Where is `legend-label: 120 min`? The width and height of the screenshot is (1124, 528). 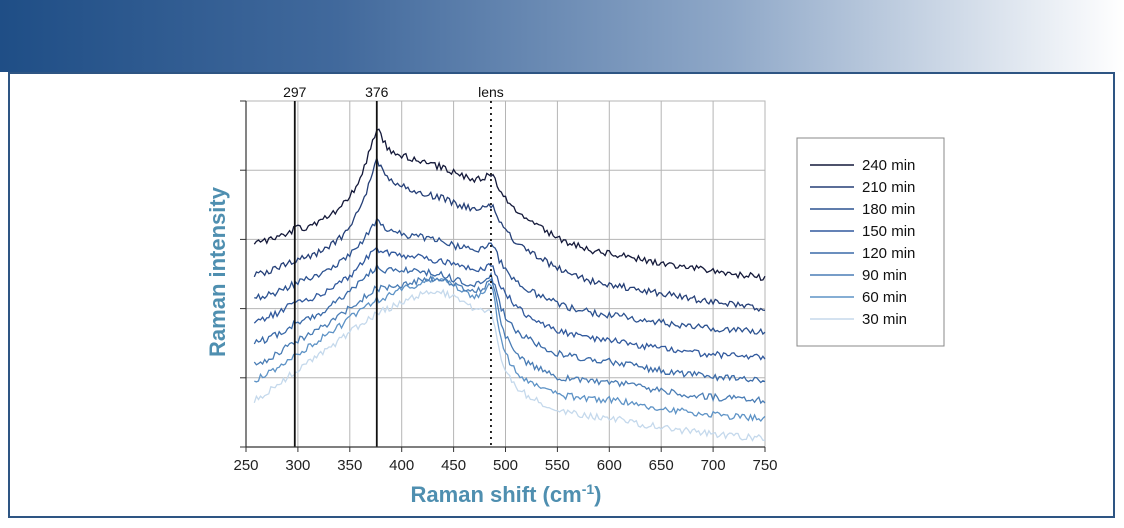
legend-label: 120 min is located at coordinates (888, 253).